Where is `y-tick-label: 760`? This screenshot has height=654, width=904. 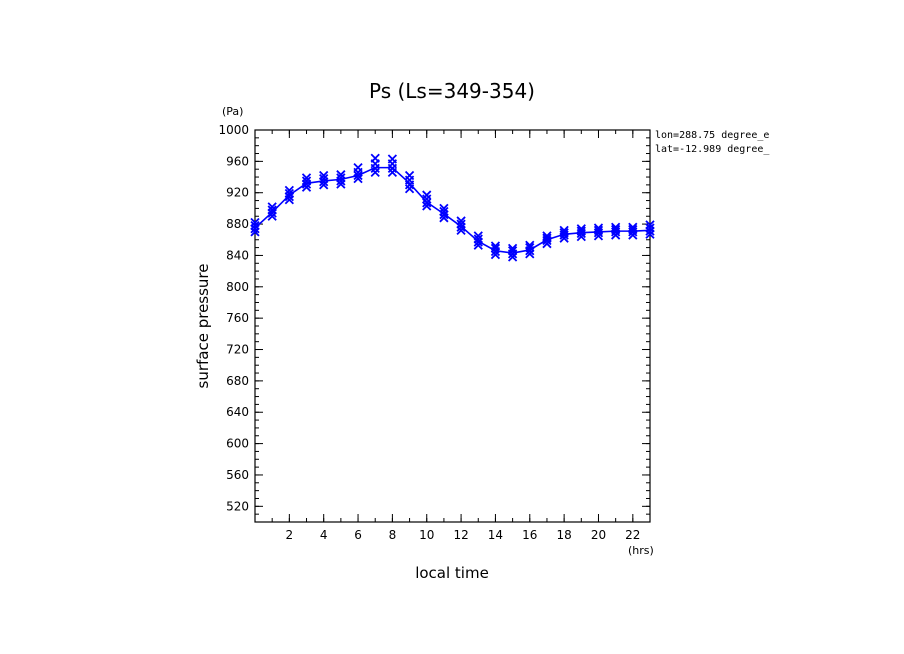
y-tick-label: 760 is located at coordinates (237, 318).